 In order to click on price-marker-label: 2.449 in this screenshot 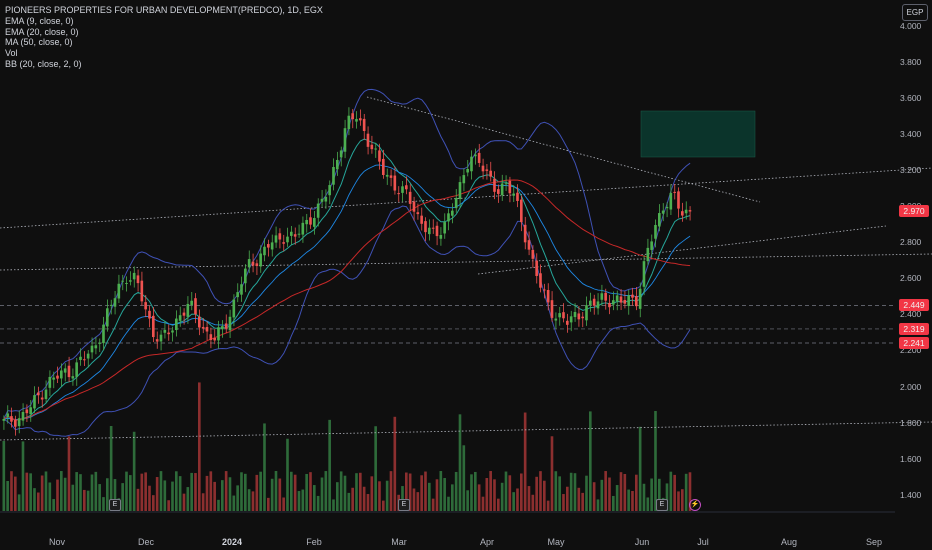, I will do `click(914, 305)`.